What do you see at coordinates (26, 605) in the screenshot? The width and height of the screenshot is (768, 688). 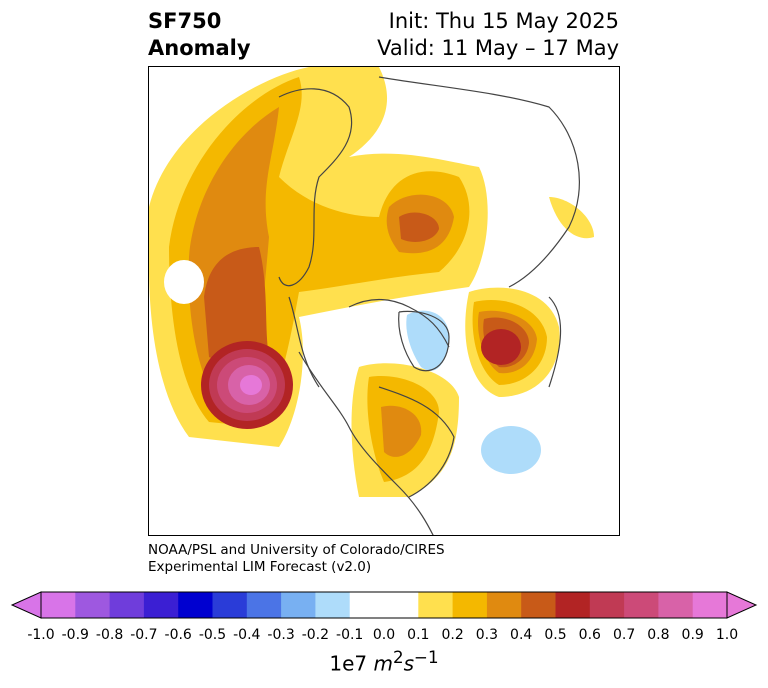 I see `colorbar-min-extension` at bounding box center [26, 605].